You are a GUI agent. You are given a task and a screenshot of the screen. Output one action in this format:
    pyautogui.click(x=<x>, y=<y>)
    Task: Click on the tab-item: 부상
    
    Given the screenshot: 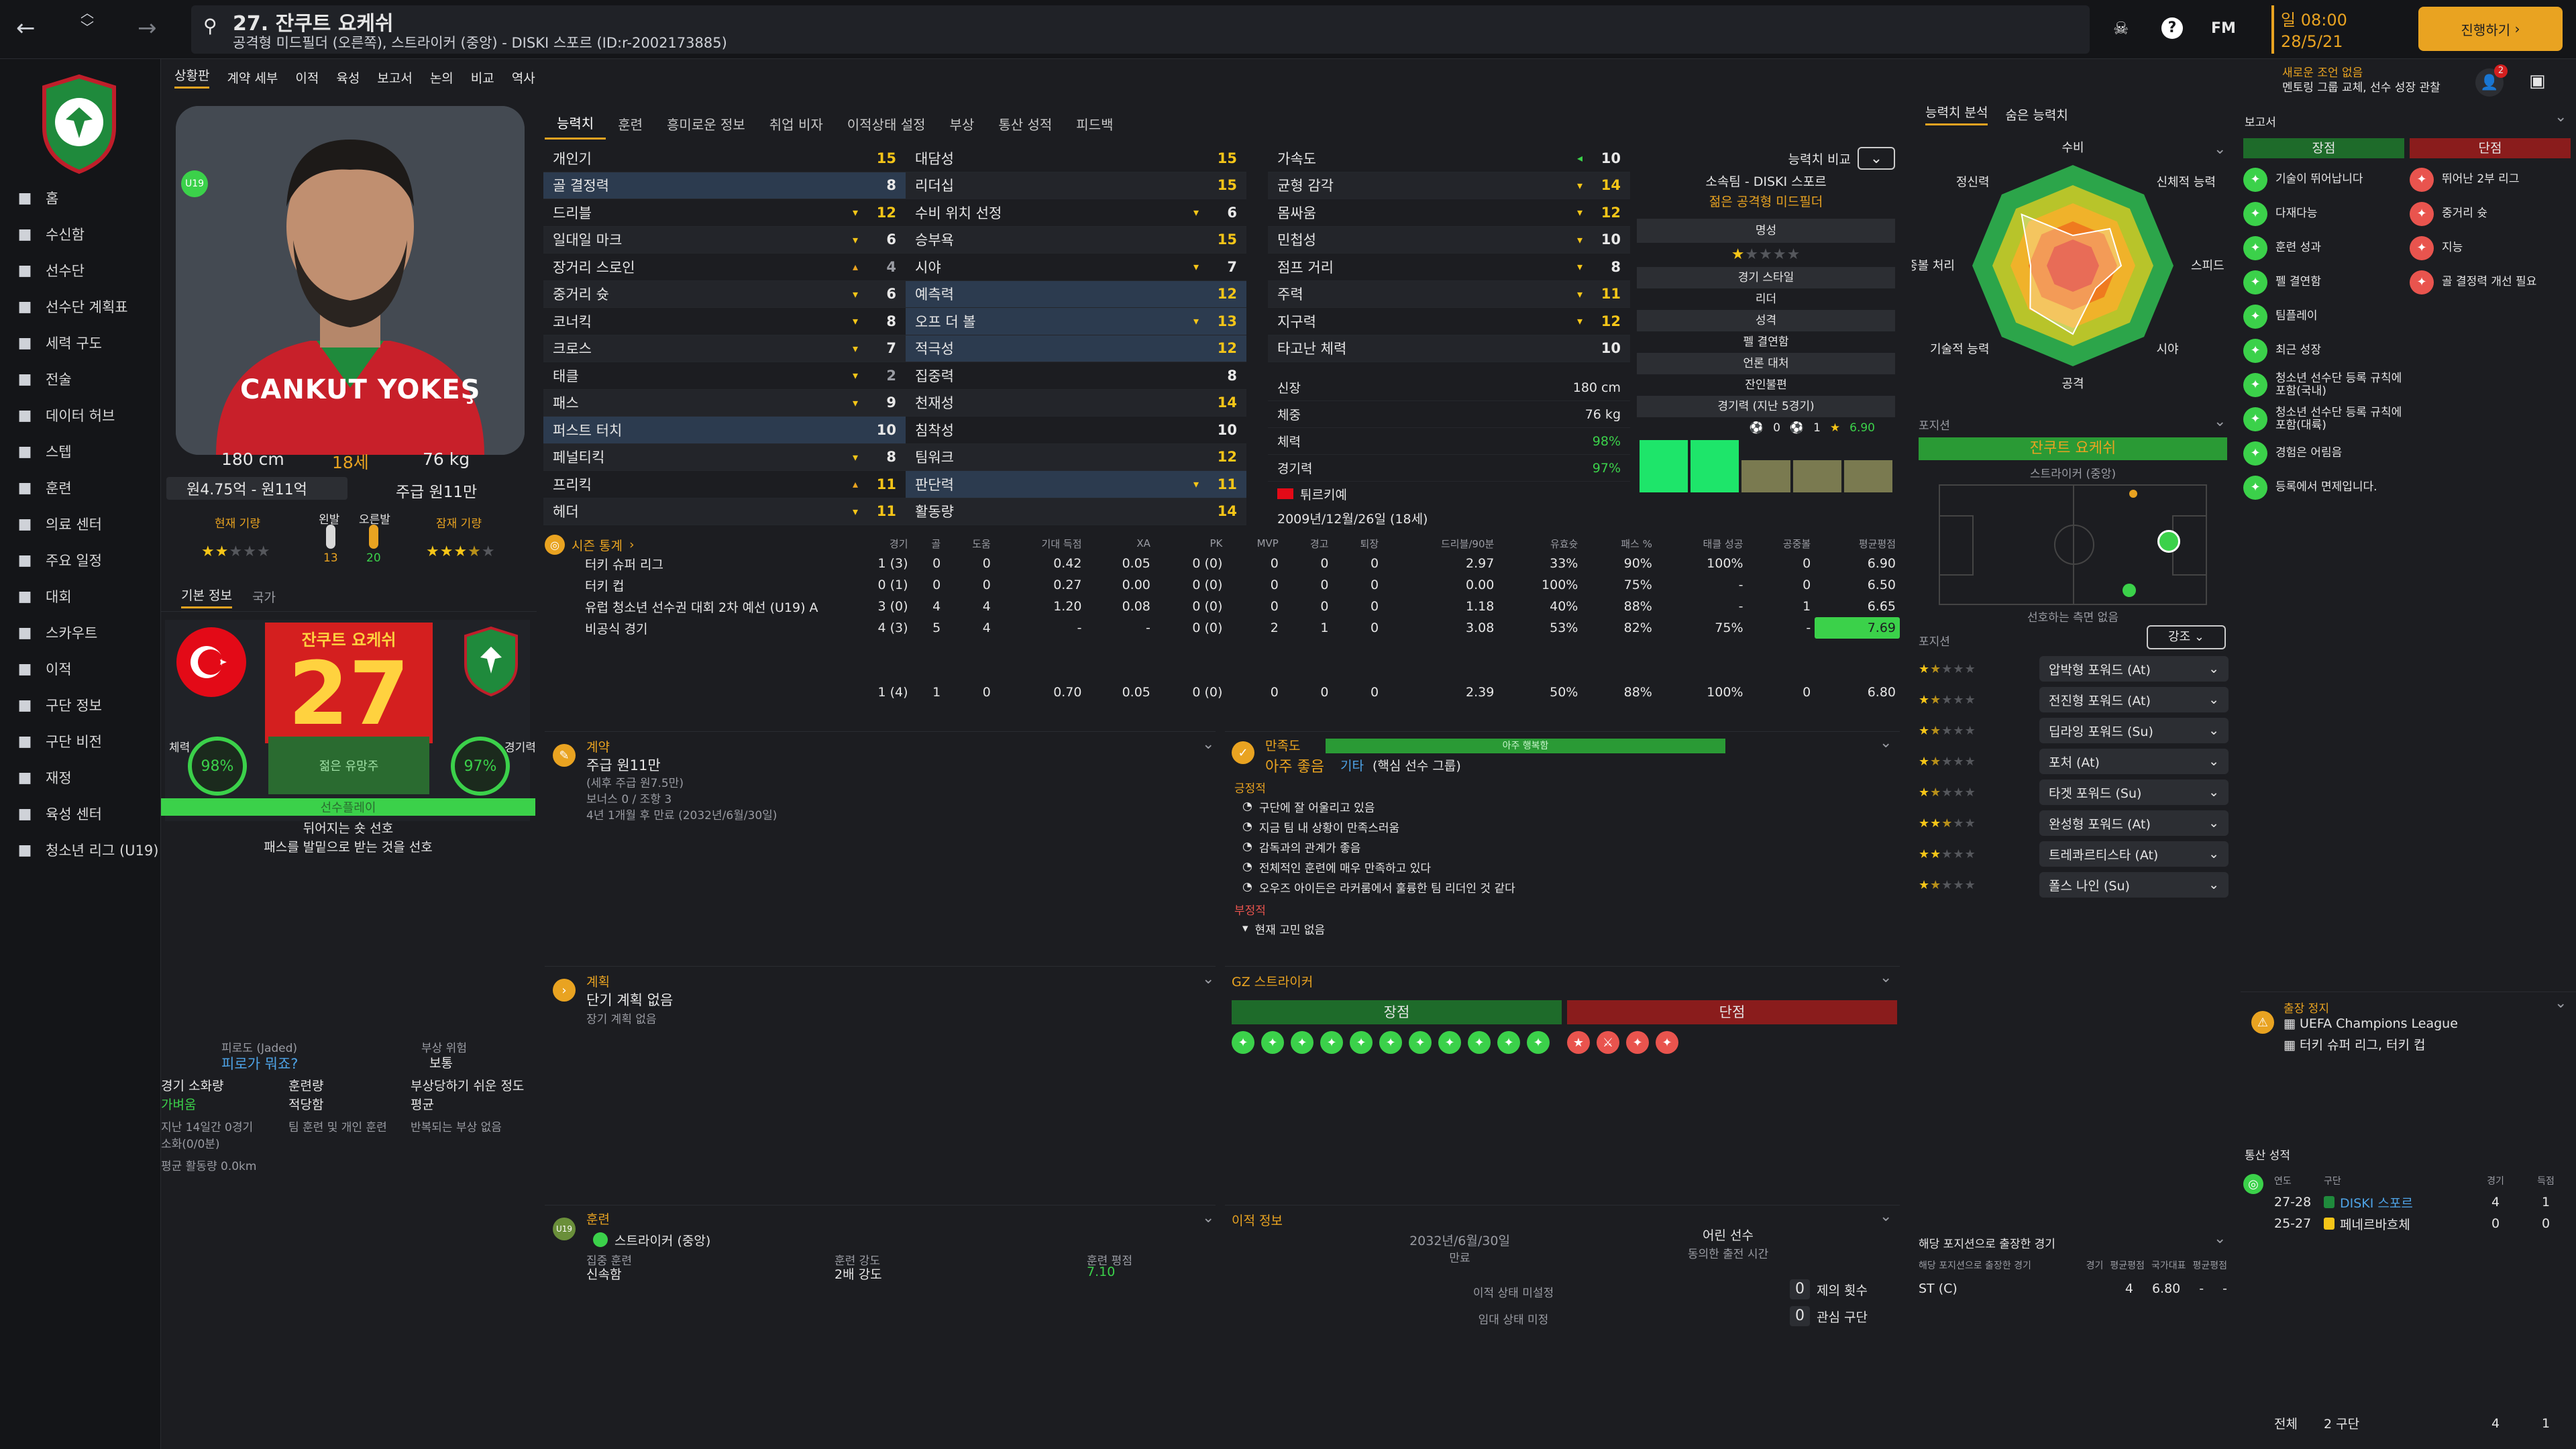 What is the action you would take?
    pyautogui.click(x=962, y=124)
    